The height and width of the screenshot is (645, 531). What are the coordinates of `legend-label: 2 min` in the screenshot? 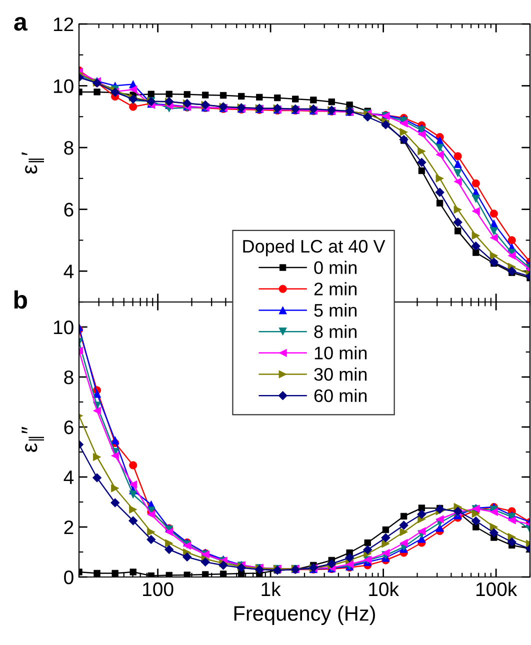 It's located at (335, 289).